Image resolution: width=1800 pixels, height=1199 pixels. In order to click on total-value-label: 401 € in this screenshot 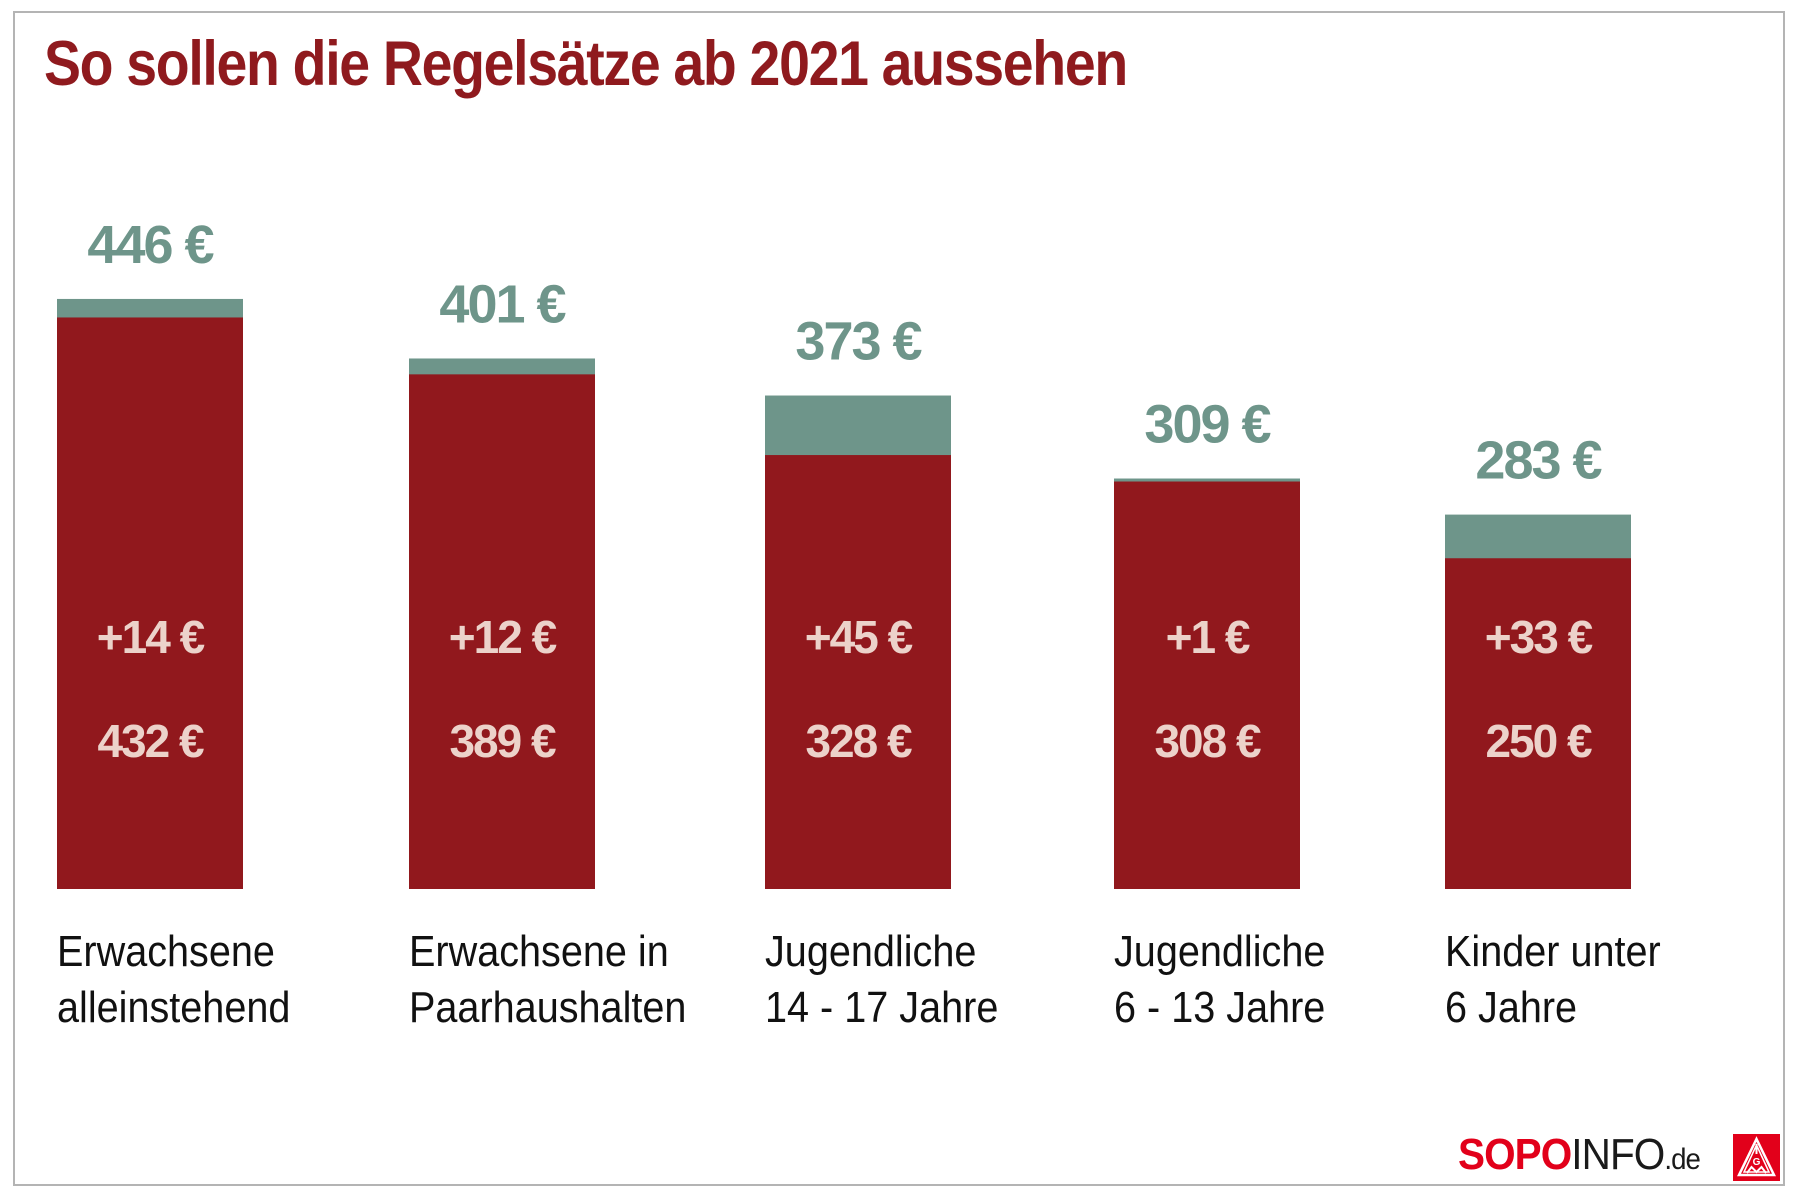, I will do `click(502, 304)`.